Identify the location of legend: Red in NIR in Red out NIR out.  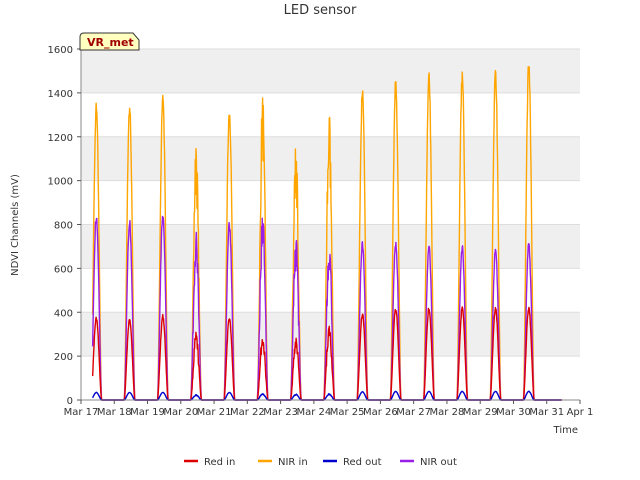
(320, 462).